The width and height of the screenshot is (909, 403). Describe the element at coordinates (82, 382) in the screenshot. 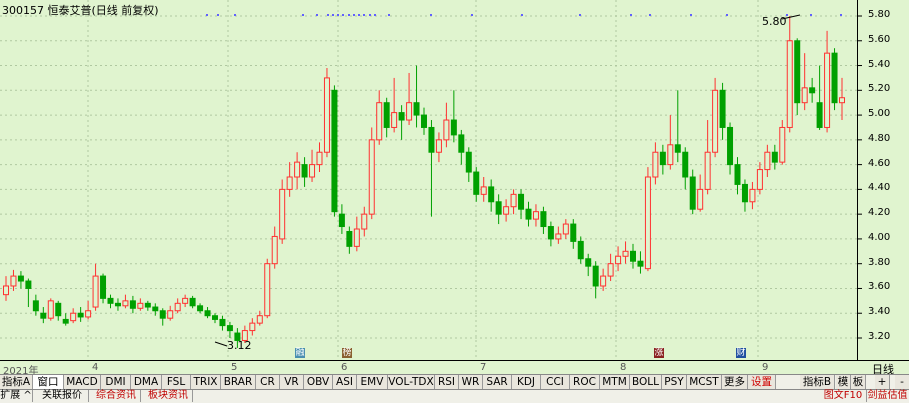

I see `indicator-tab-macd: MACD` at that location.